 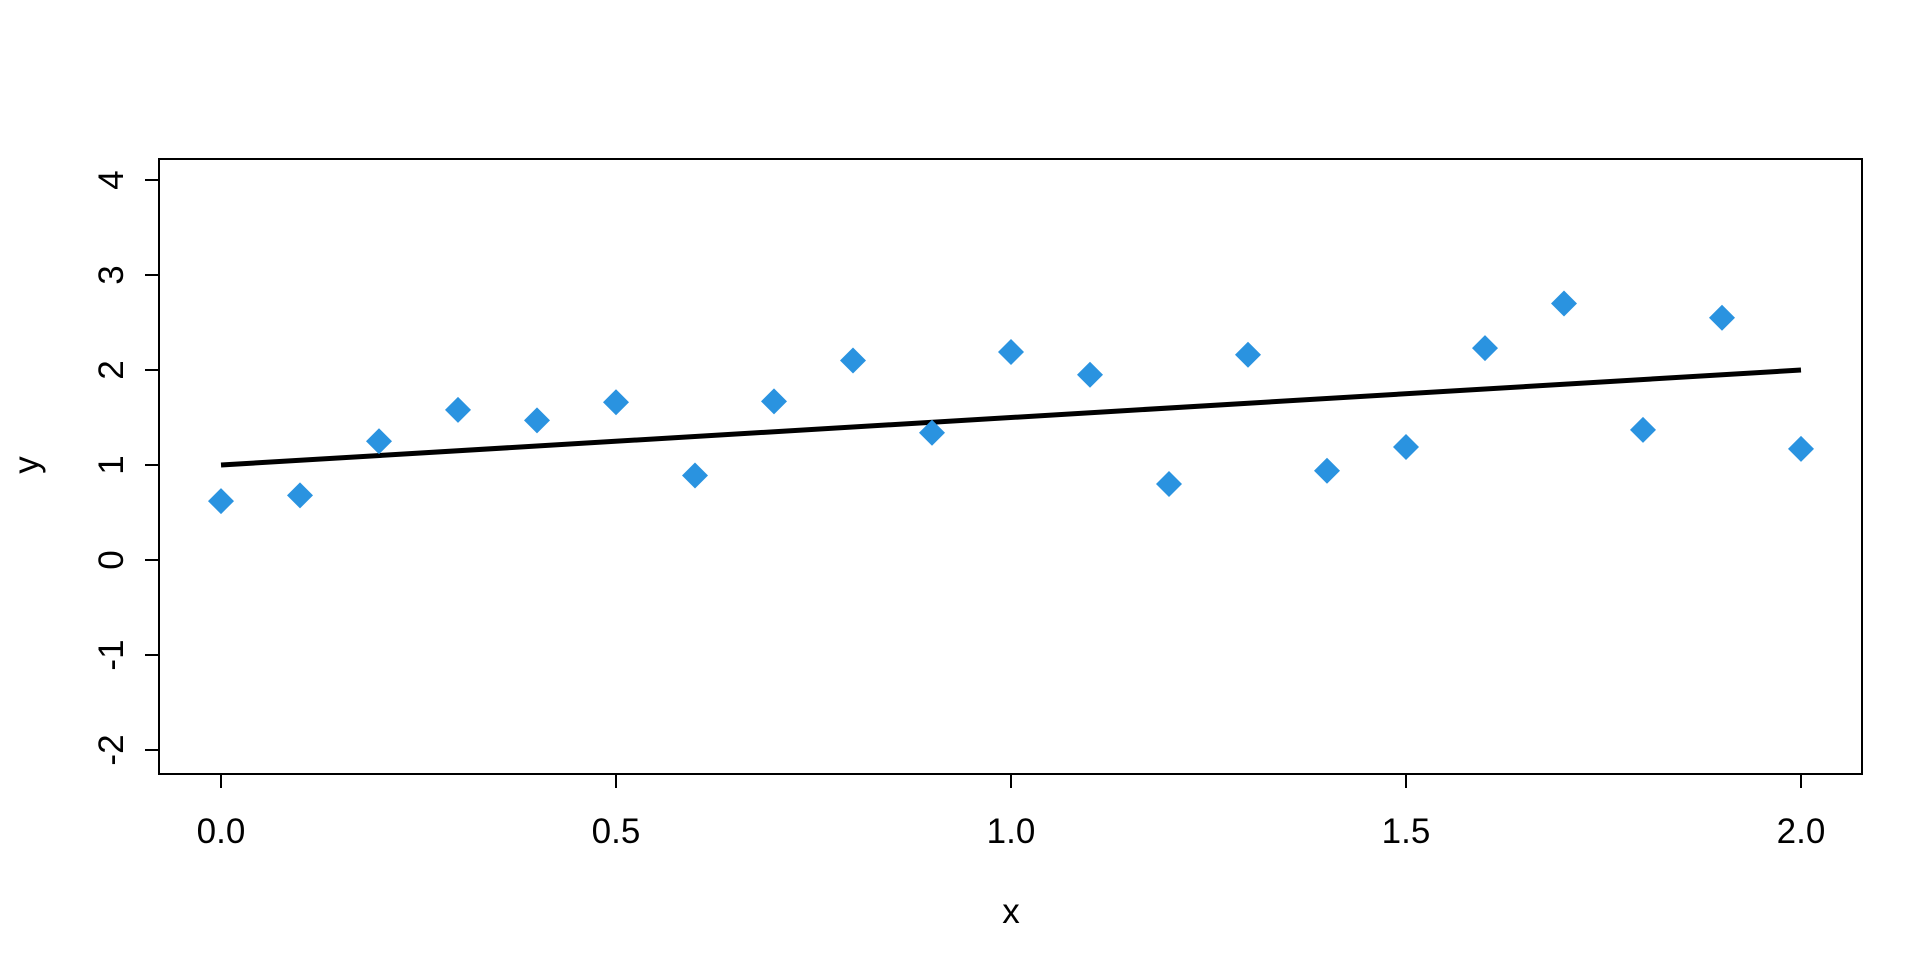 What do you see at coordinates (111, 369) in the screenshot?
I see `y-tick-label: 2` at bounding box center [111, 369].